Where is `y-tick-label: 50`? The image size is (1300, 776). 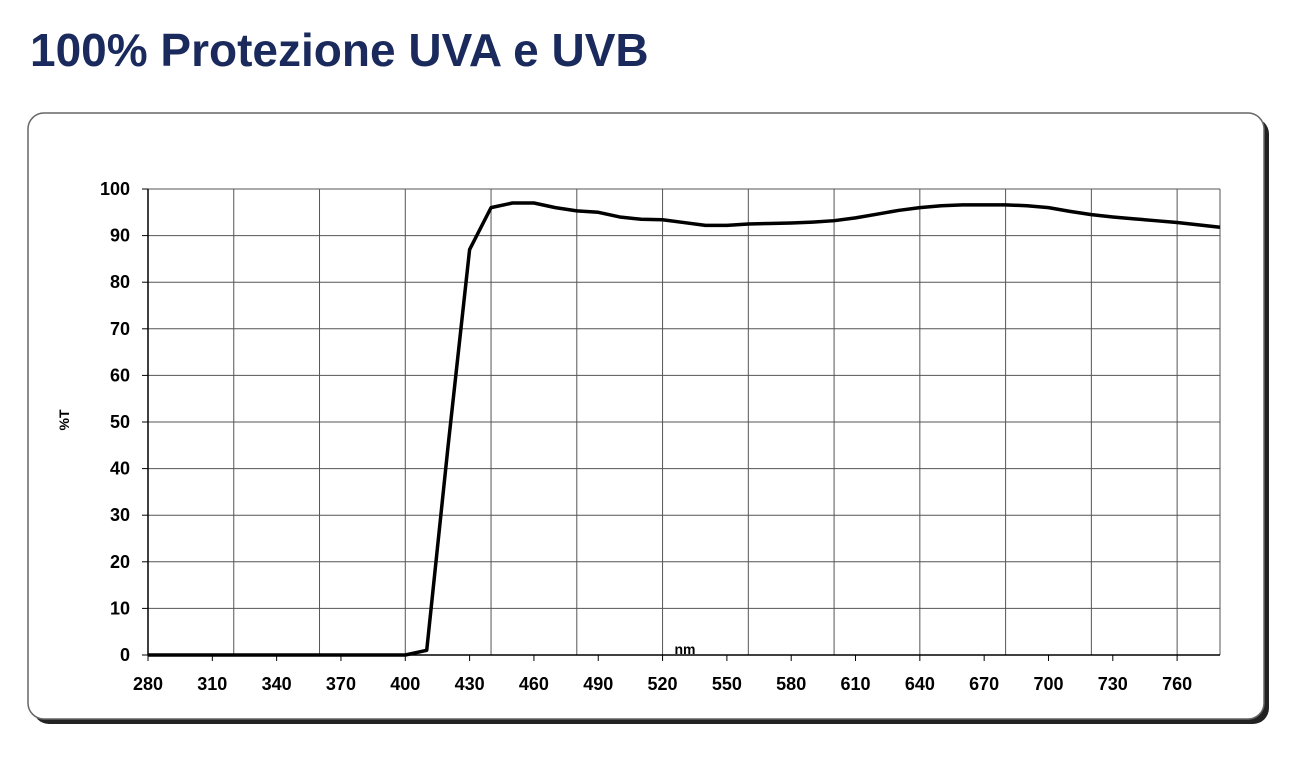 y-tick-label: 50 is located at coordinates (120, 422).